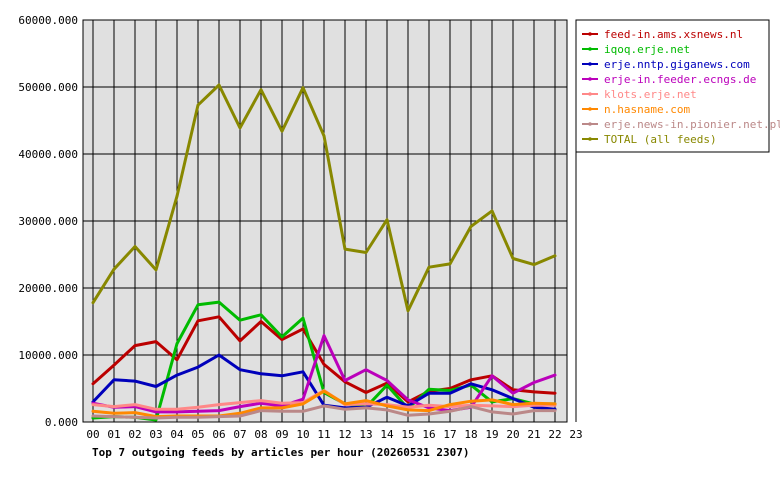  What do you see at coordinates (407, 434) in the screenshot?
I see `x-tick-label: 15` at bounding box center [407, 434].